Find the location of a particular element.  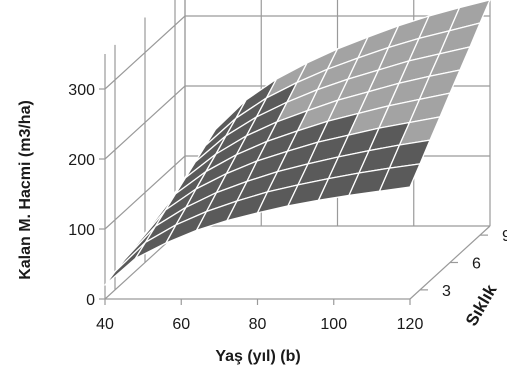

z-tick-label-6: 6 is located at coordinates (476, 264).